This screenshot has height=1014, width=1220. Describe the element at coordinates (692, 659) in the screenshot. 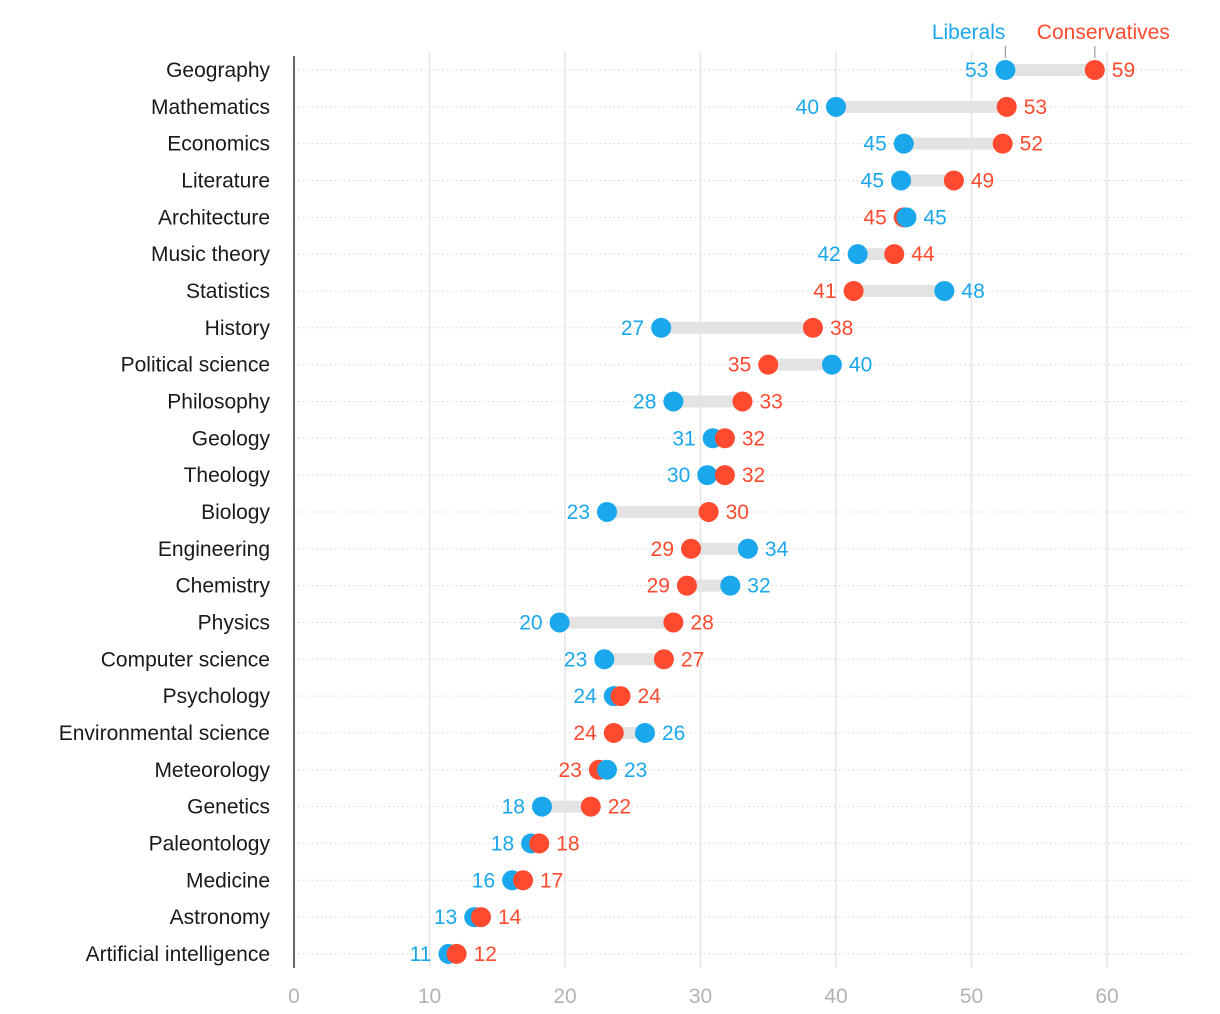

I see `conservative-value-label: 27` at that location.